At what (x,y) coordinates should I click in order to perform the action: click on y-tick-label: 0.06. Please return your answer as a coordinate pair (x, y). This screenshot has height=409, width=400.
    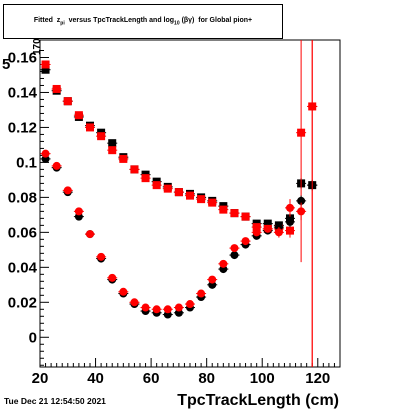
    Looking at the image, I should click on (22, 232).